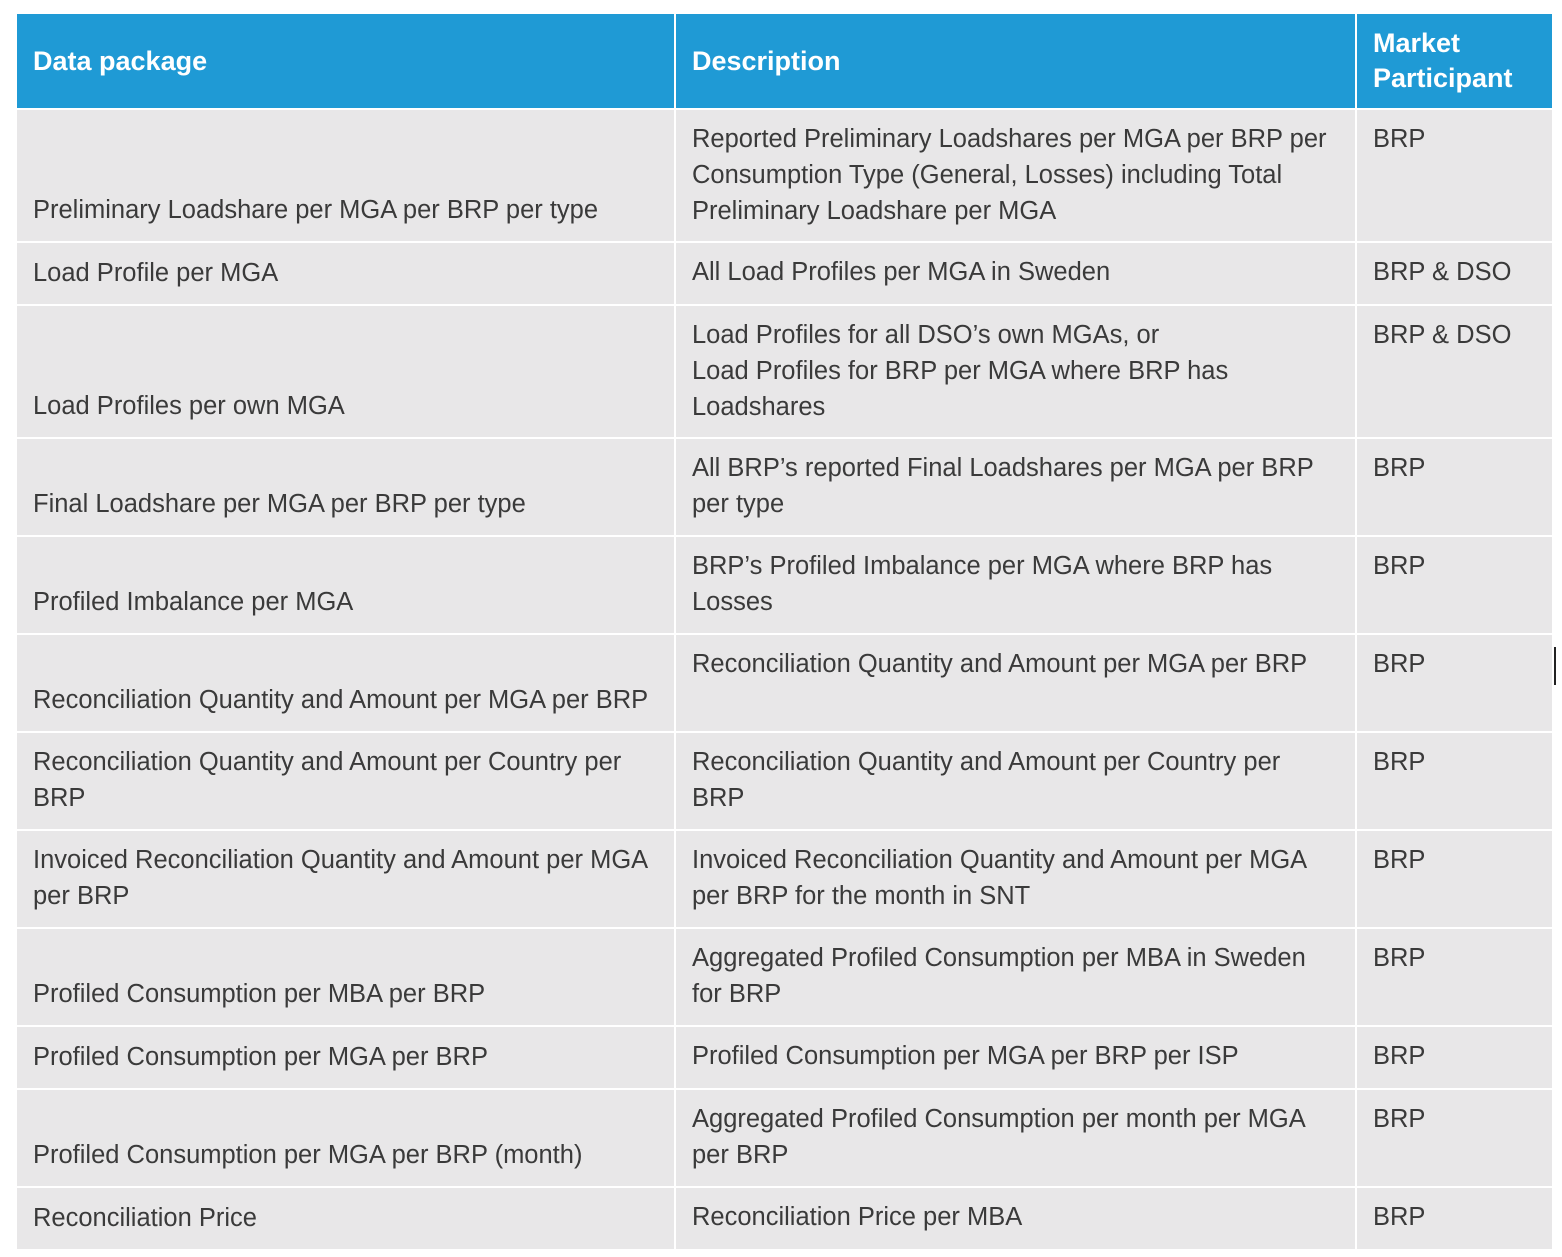 The height and width of the screenshot is (1257, 1562). I want to click on header-data-package: Data package, so click(346, 61).